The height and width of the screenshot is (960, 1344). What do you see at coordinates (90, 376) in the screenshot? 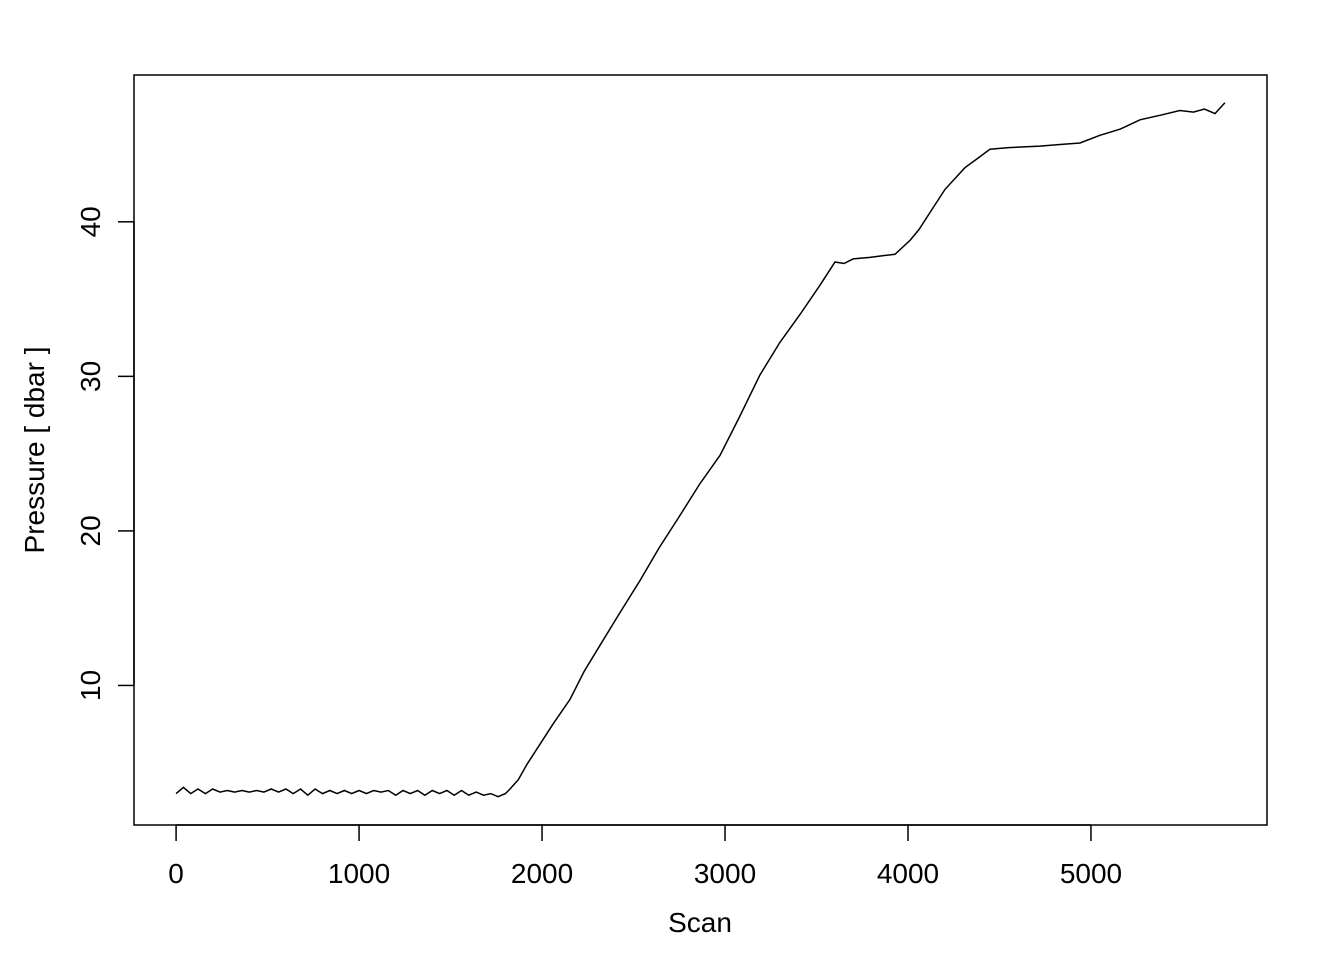
I see `y-tick-label: 30` at bounding box center [90, 376].